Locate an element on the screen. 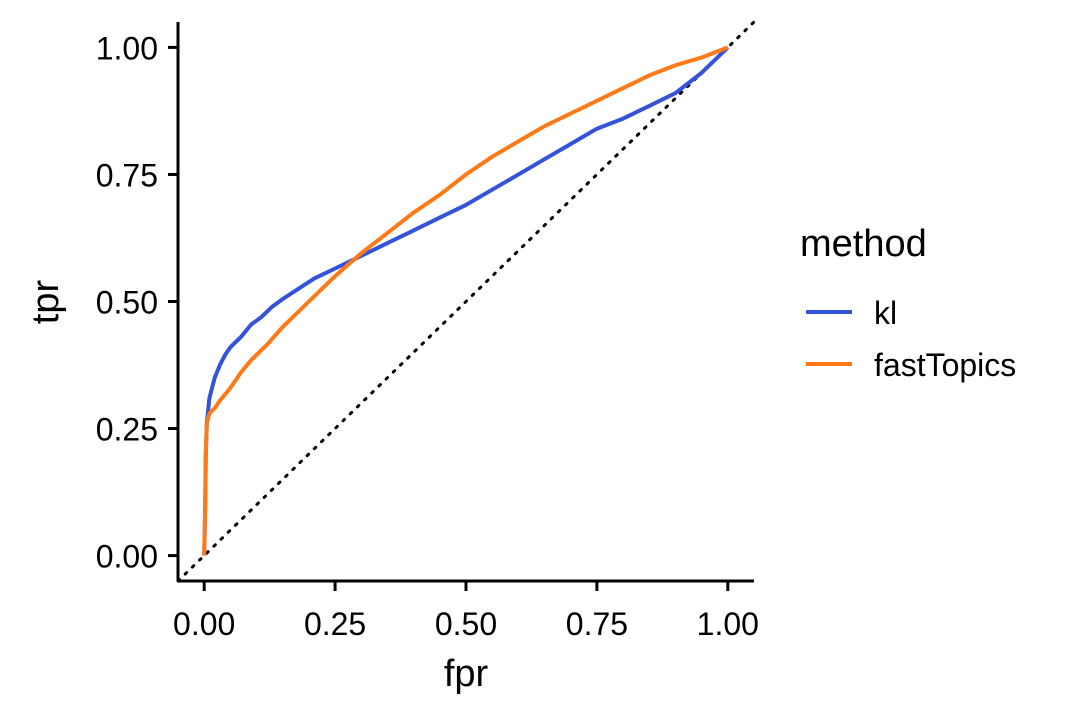  x-tick-label: 0.00 is located at coordinates (204, 624).